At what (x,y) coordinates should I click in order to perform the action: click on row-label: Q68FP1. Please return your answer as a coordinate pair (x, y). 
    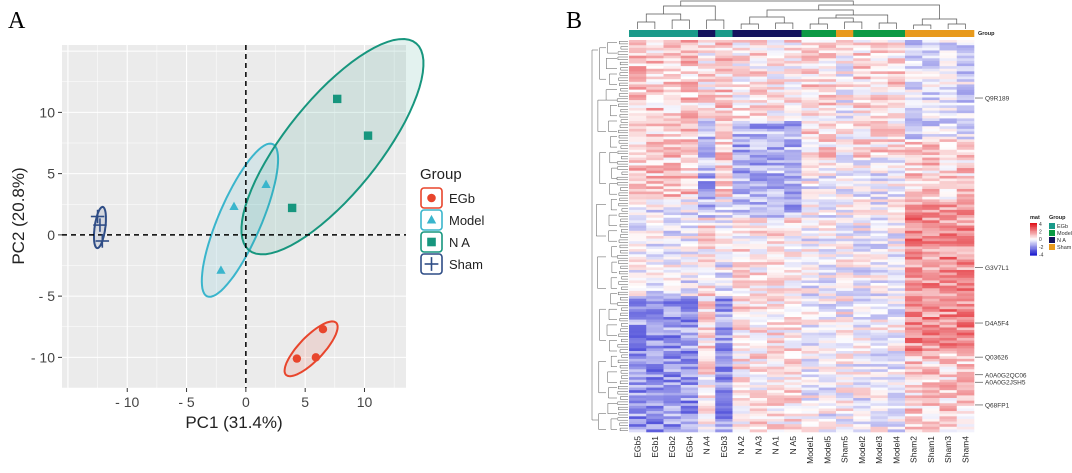
    Looking at the image, I should click on (997, 405).